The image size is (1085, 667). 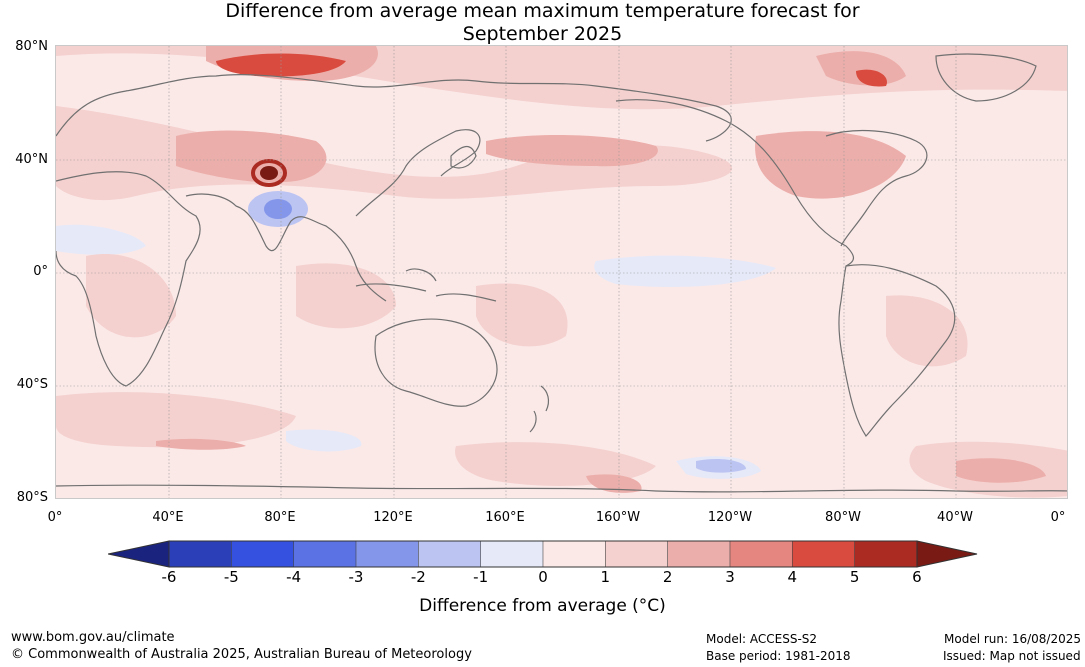 What do you see at coordinates (169, 577) in the screenshot?
I see `colorbar-tick-label: -6` at bounding box center [169, 577].